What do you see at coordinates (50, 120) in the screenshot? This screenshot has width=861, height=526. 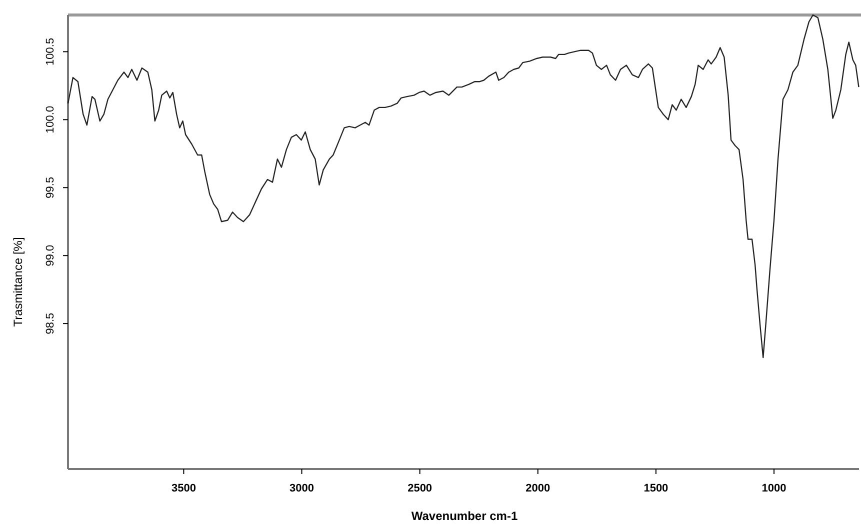 I see `y-tick-label: 100.0` at bounding box center [50, 120].